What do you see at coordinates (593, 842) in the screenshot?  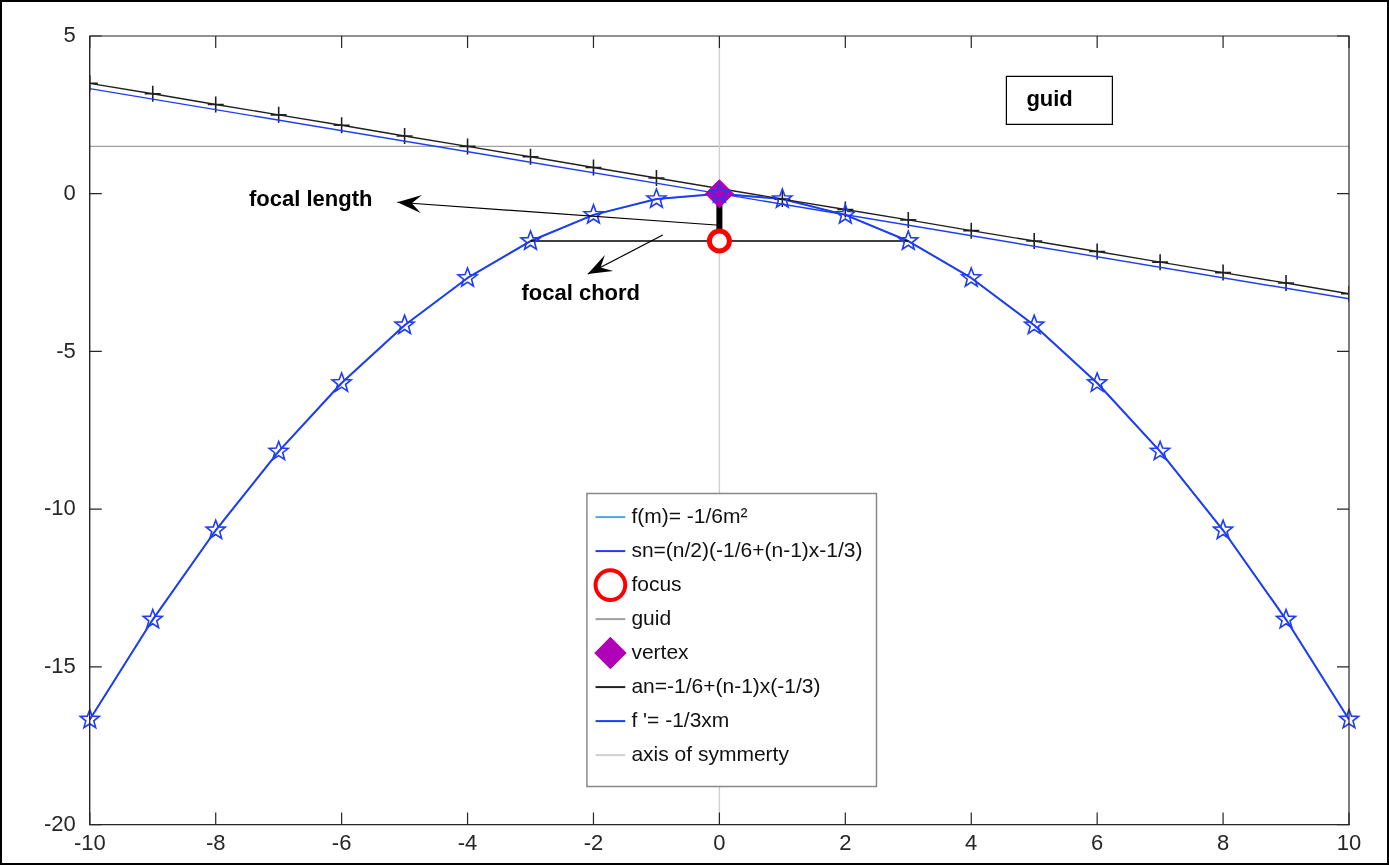 I see `x-tick-label: -2` at bounding box center [593, 842].